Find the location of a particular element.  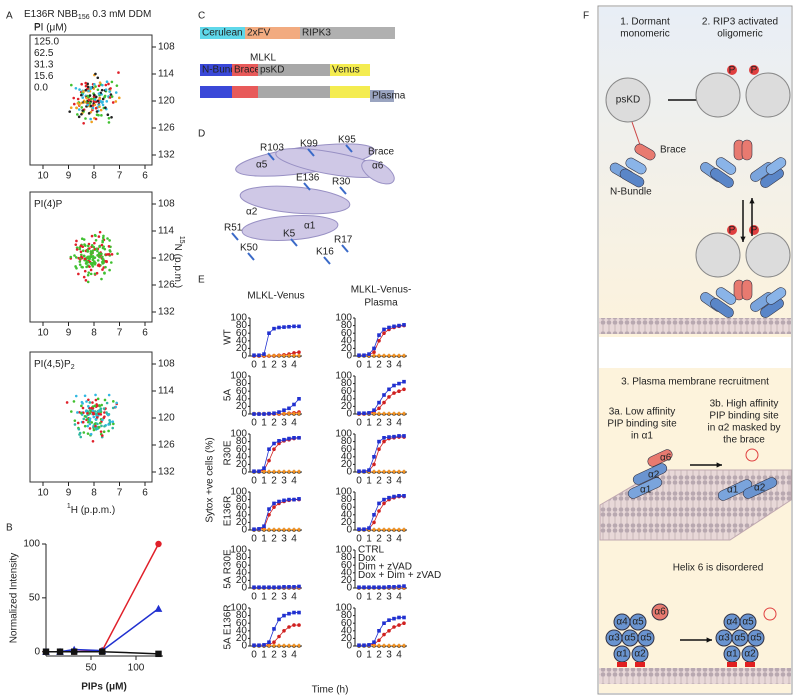

step-desc: 3b. High affinity is located at coordinates (744, 404).